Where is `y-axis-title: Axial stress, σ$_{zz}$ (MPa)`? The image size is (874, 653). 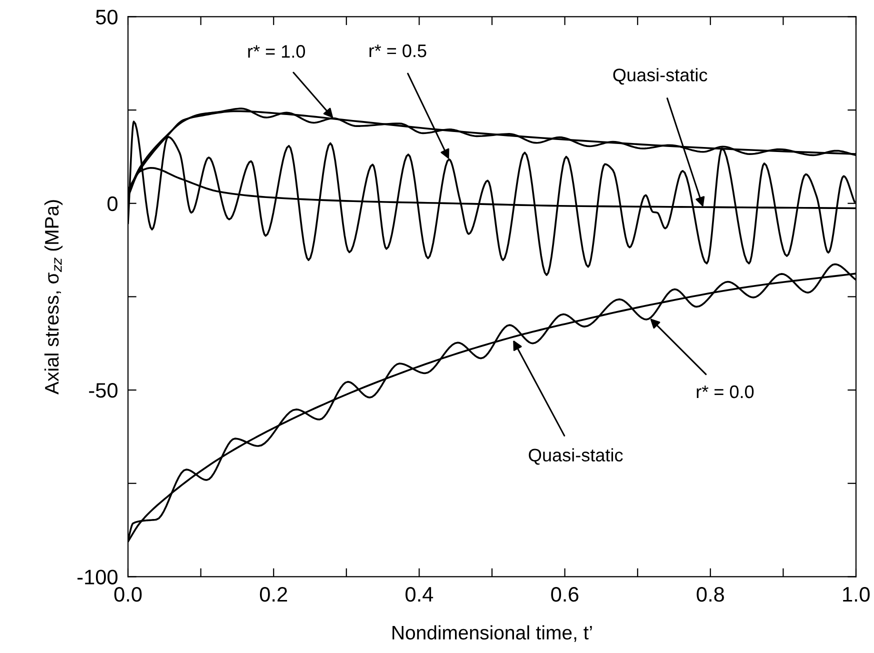 y-axis-title: Axial stress, σ$_{zz}$ (MPa) is located at coordinates (53, 297).